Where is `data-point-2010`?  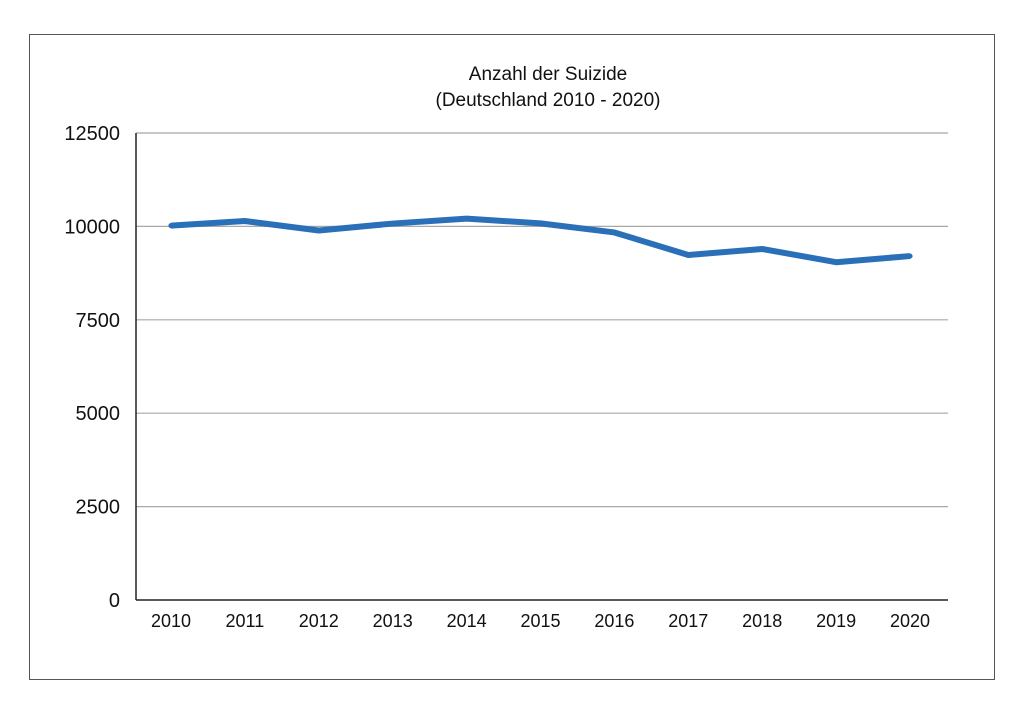
data-point-2010 is located at coordinates (171, 226).